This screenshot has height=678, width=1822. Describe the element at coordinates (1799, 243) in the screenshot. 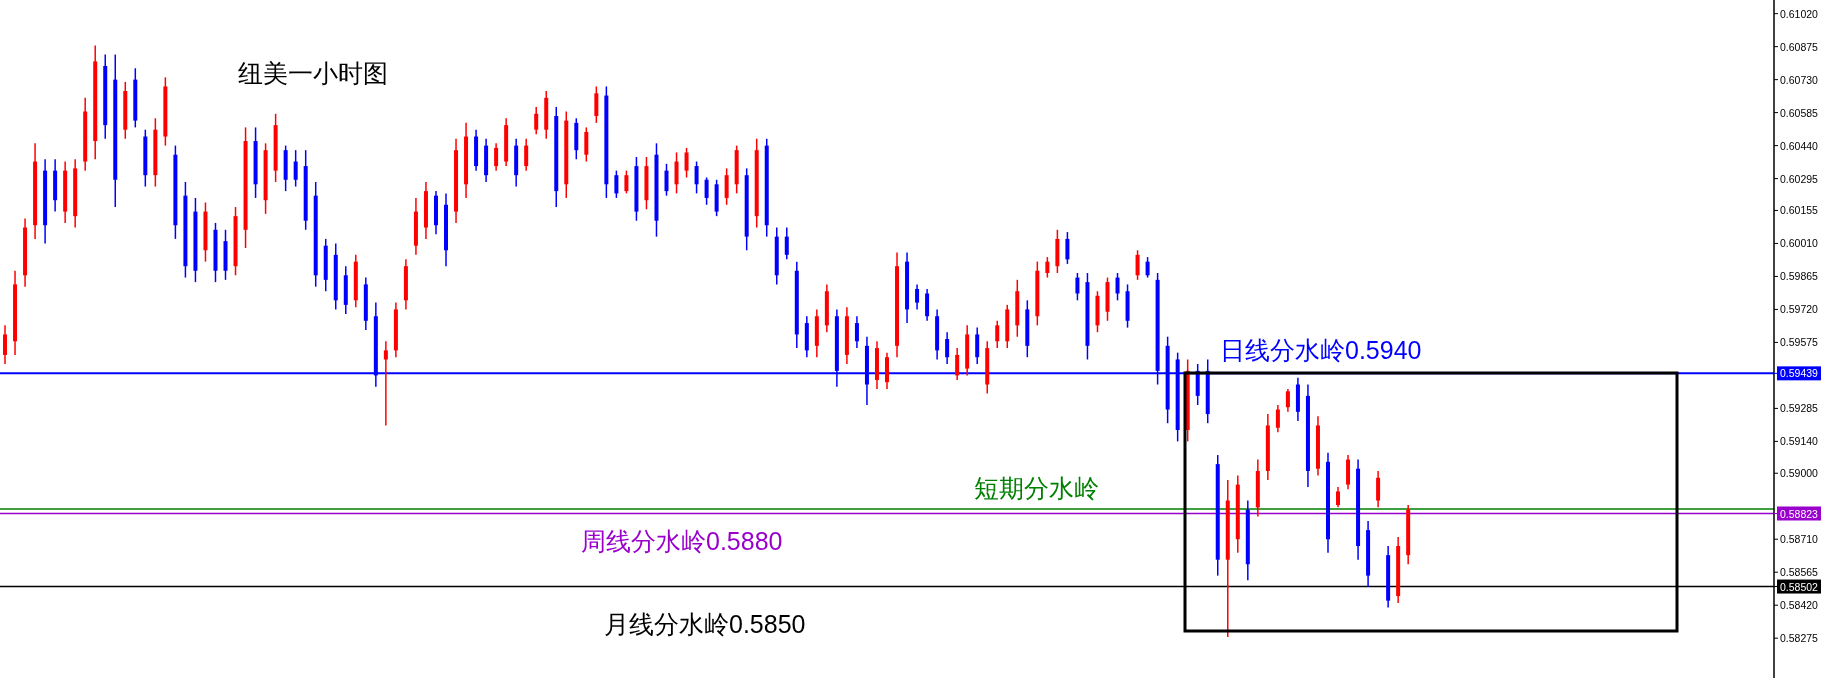

I see `y-tick-label: 0.60010` at that location.